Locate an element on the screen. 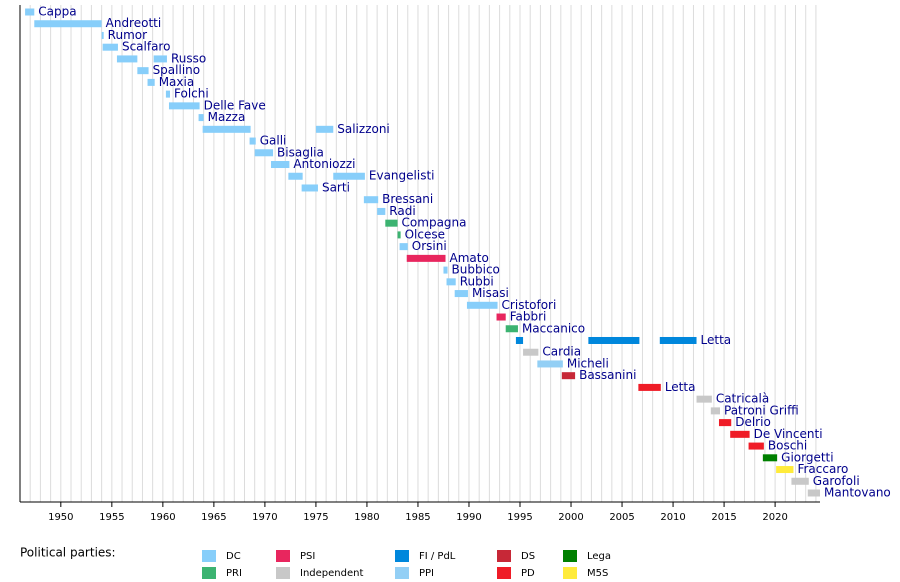 The height and width of the screenshot is (582, 900). x-tick-label: 1965 is located at coordinates (213, 517).